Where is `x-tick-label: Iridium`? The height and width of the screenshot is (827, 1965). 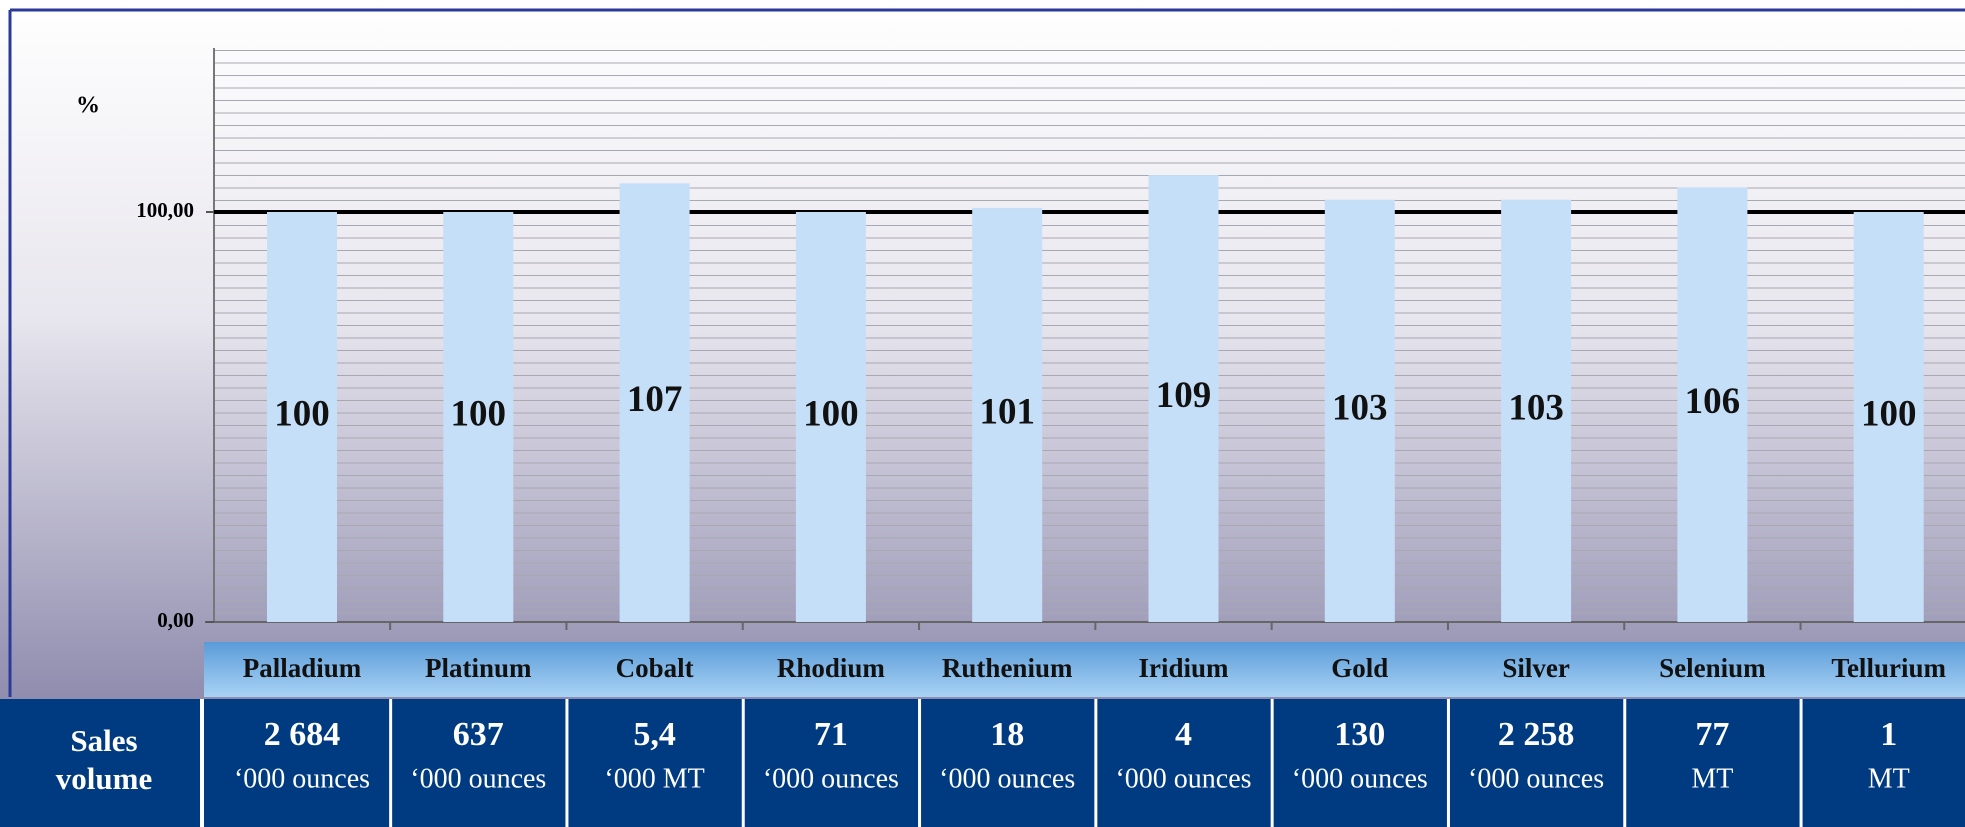 x-tick-label: Iridium is located at coordinates (1183, 668).